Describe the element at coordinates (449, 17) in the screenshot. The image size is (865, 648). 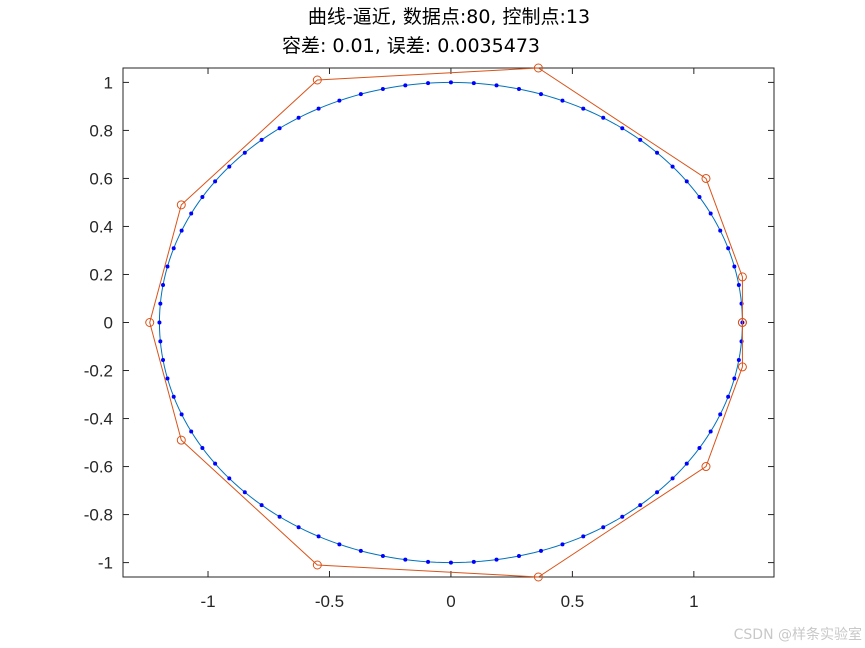
I see `chart-title-line1: 曲线-逼近, 数据点:80, 控制点:13` at that location.